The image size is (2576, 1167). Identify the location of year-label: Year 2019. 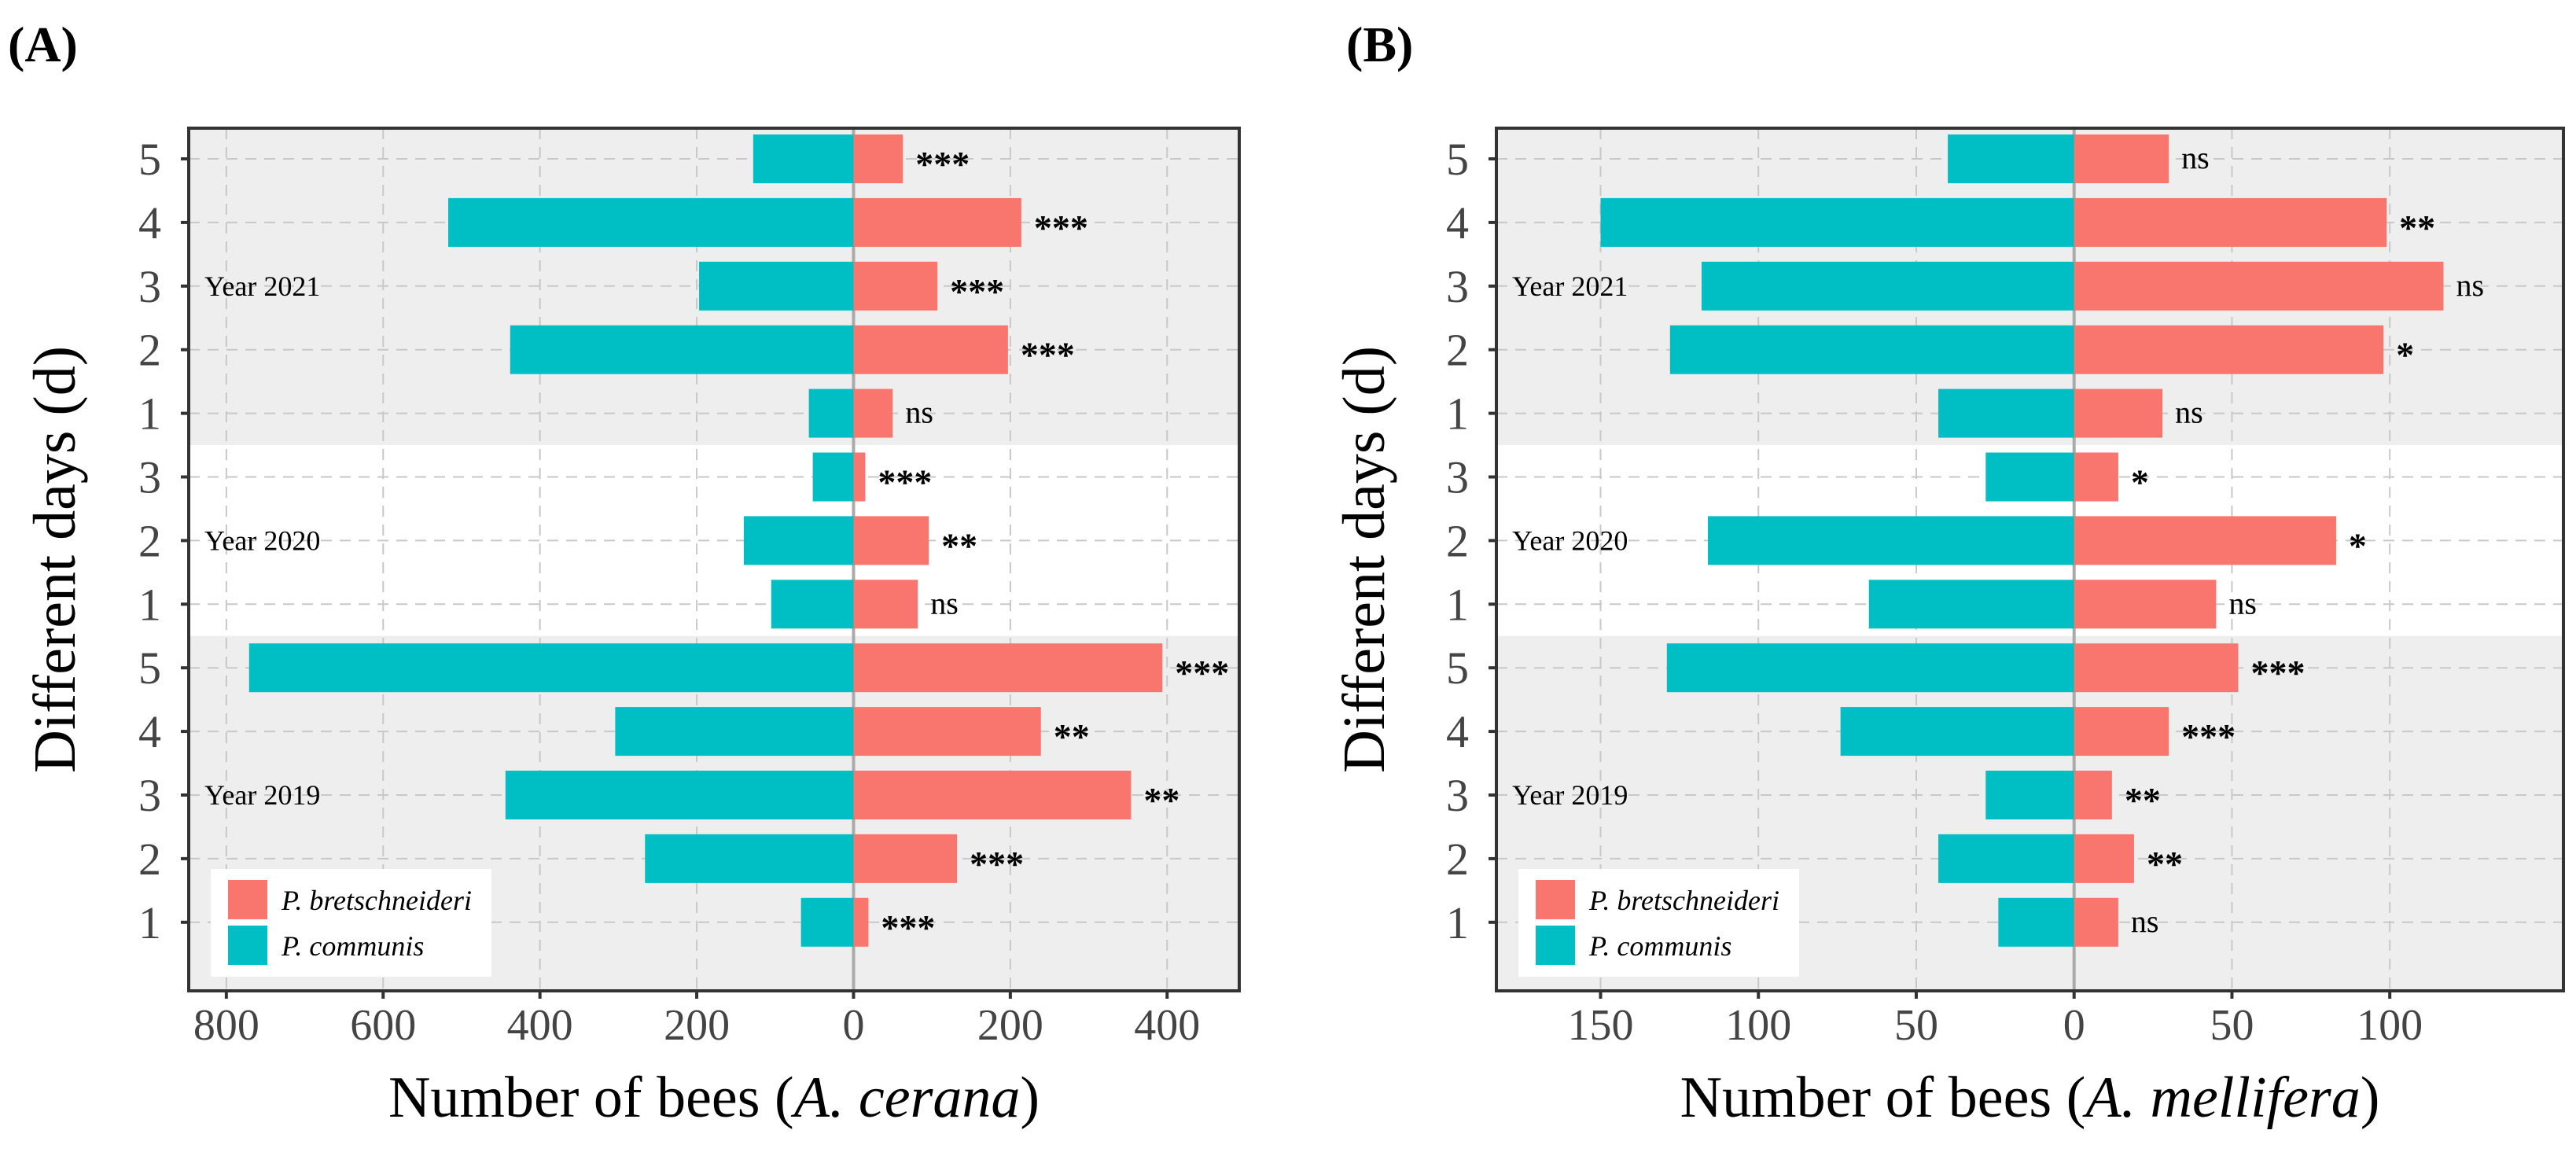
(262, 795).